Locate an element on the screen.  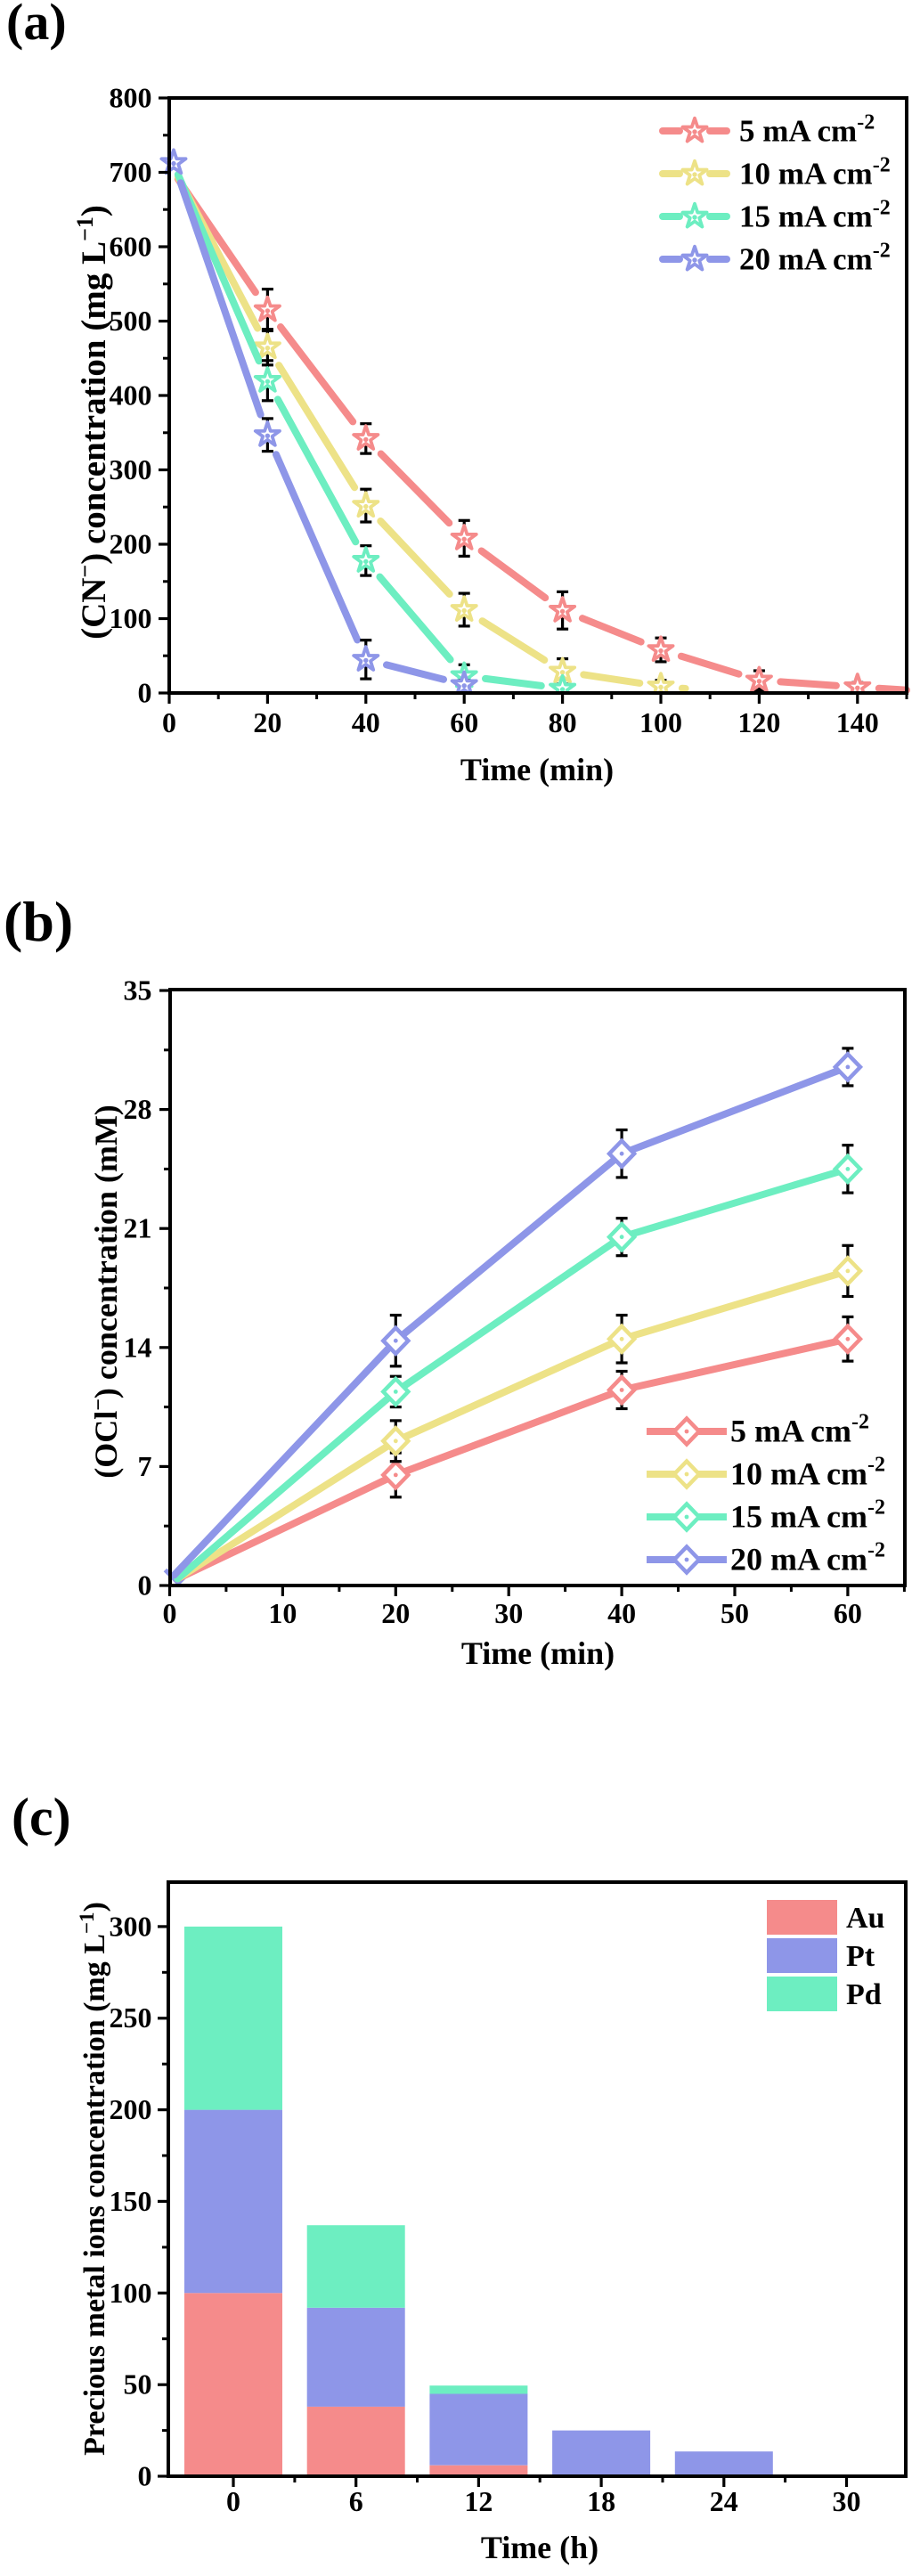
svg-text: (a) is located at coordinates (36, 26).